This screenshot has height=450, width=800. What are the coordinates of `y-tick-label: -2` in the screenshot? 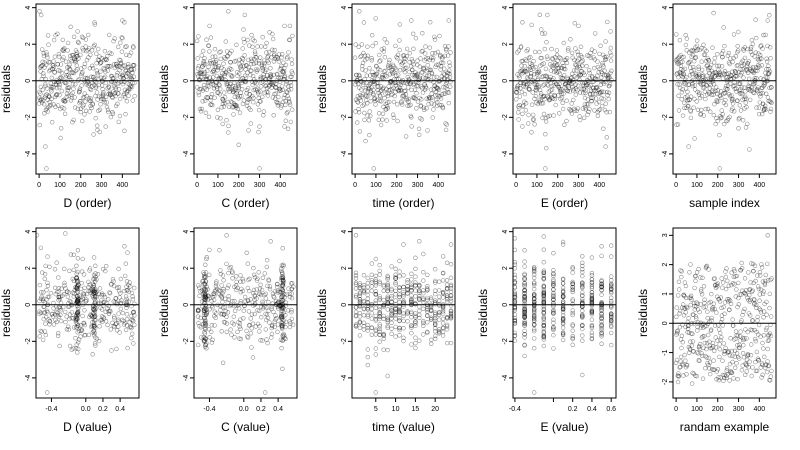 It's located at (344, 341).